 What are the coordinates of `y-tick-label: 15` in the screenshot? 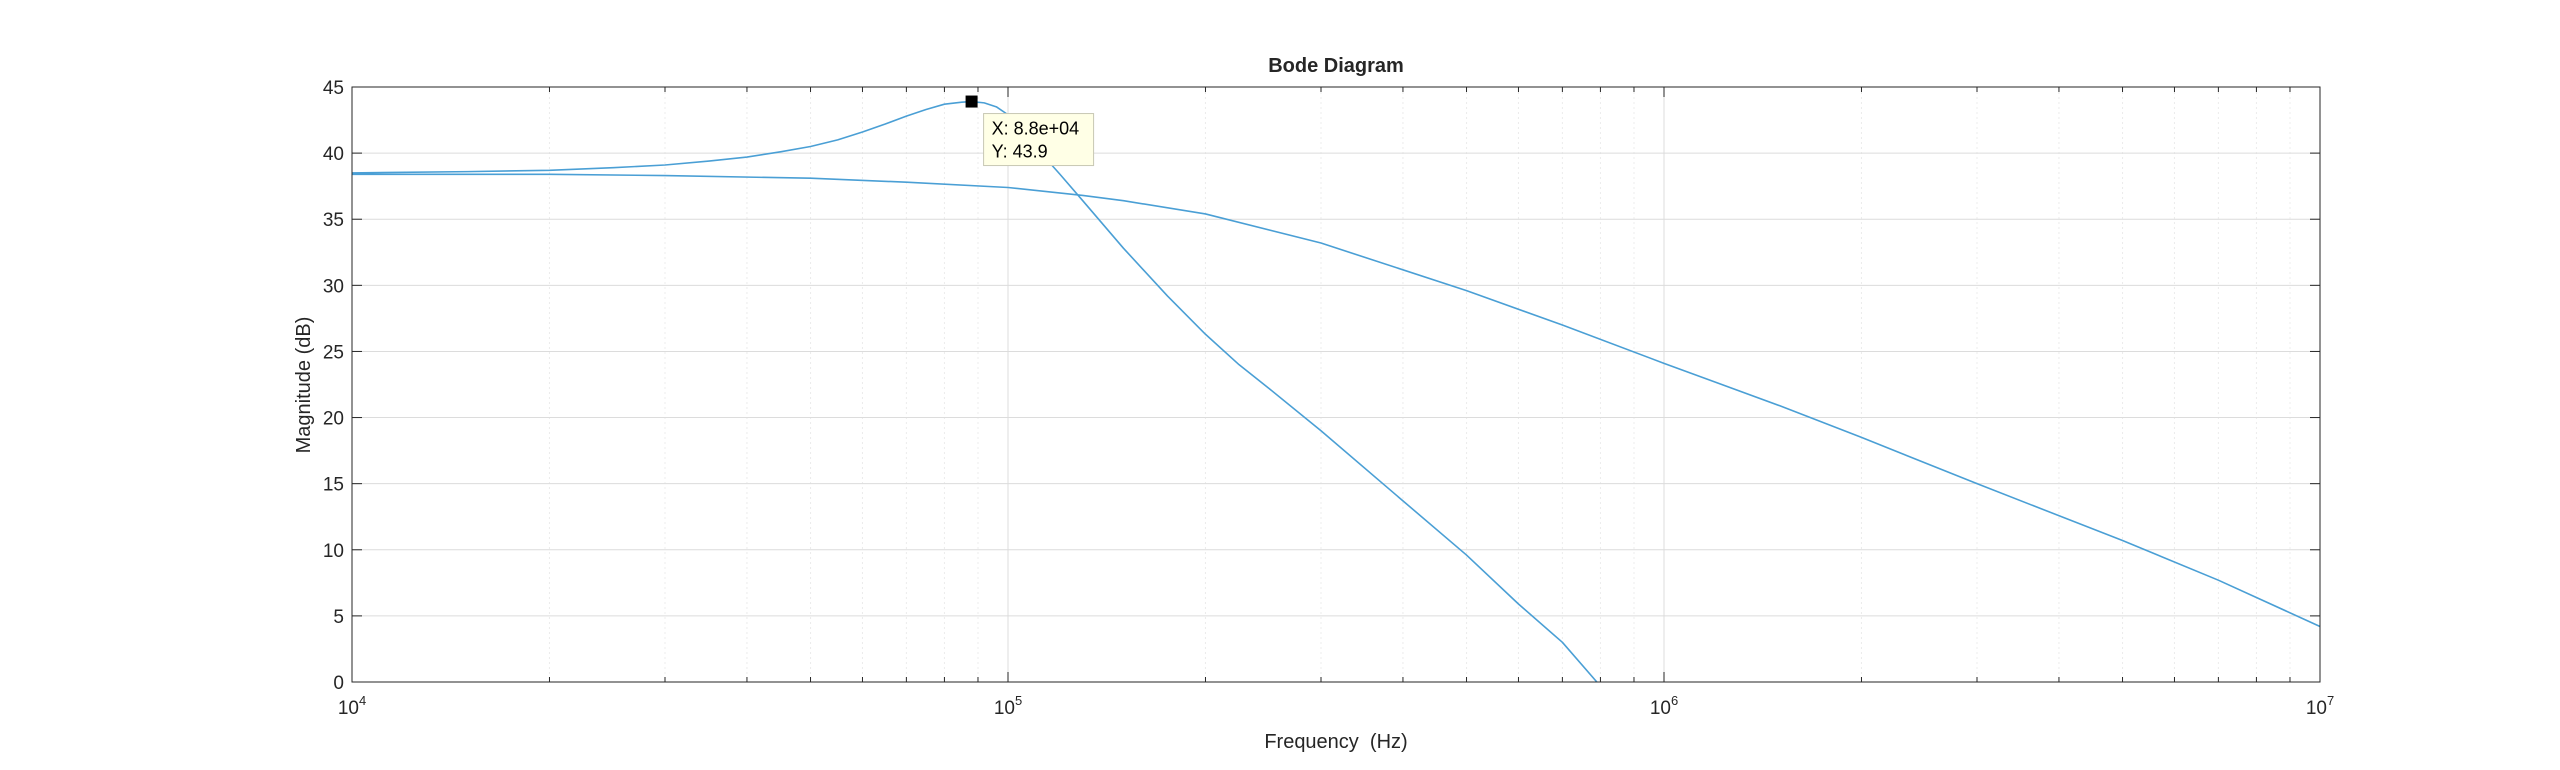 It's located at (333, 485).